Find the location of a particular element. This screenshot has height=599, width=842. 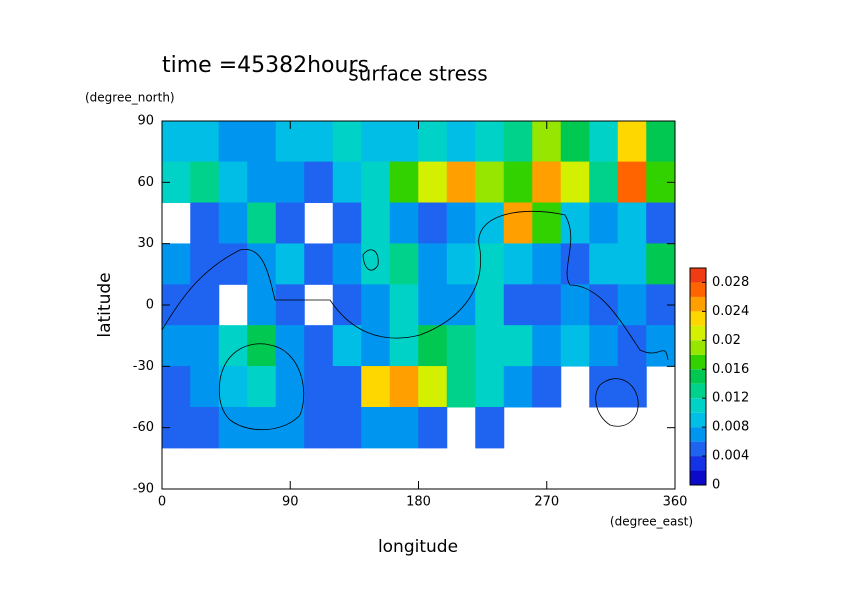

colorbar-tick-label: 0.024 is located at coordinates (730, 311).